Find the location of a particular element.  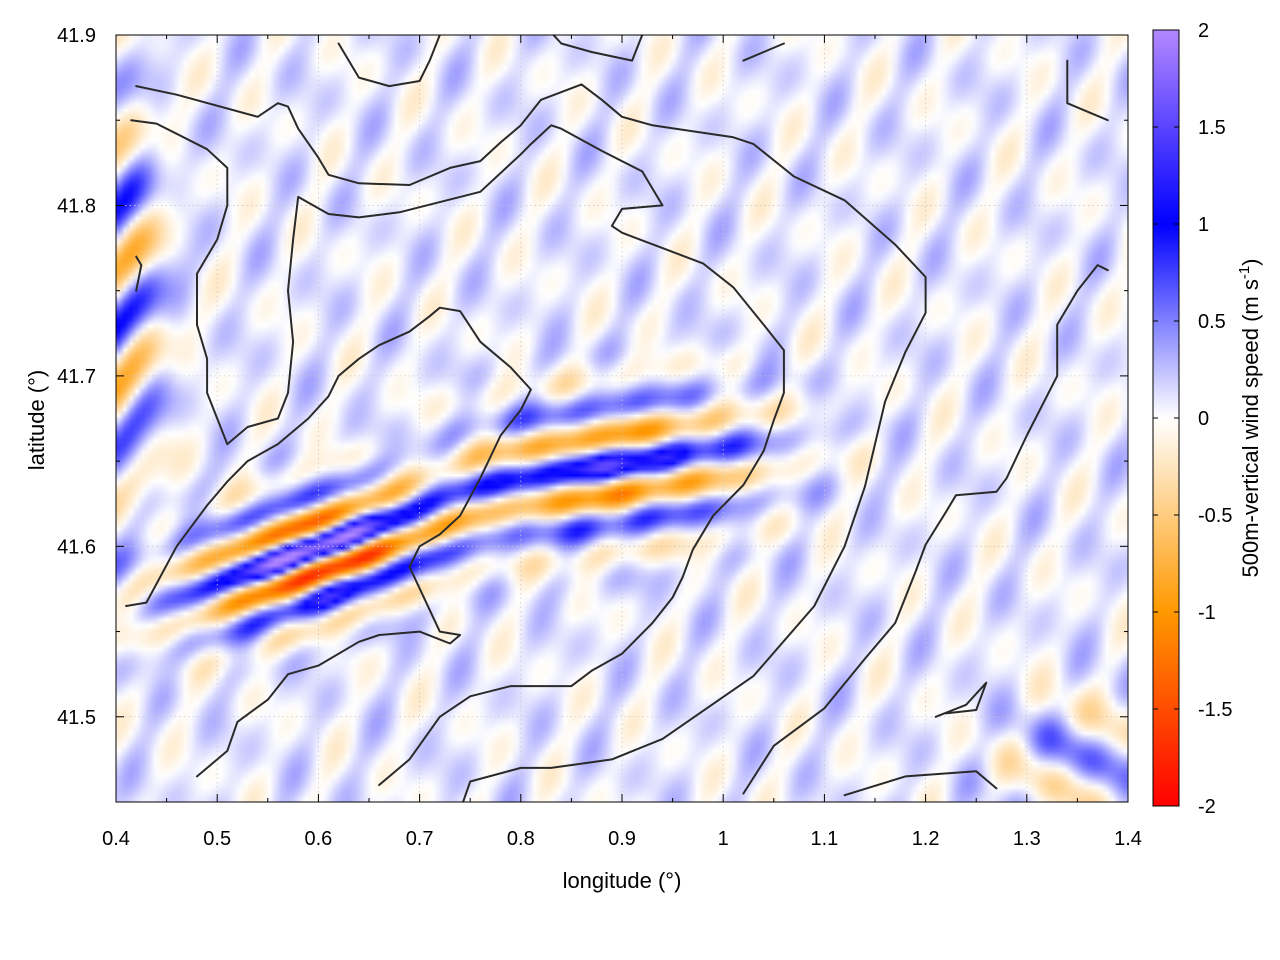

colorbar-tick-label: 0.5 is located at coordinates (1212, 322).